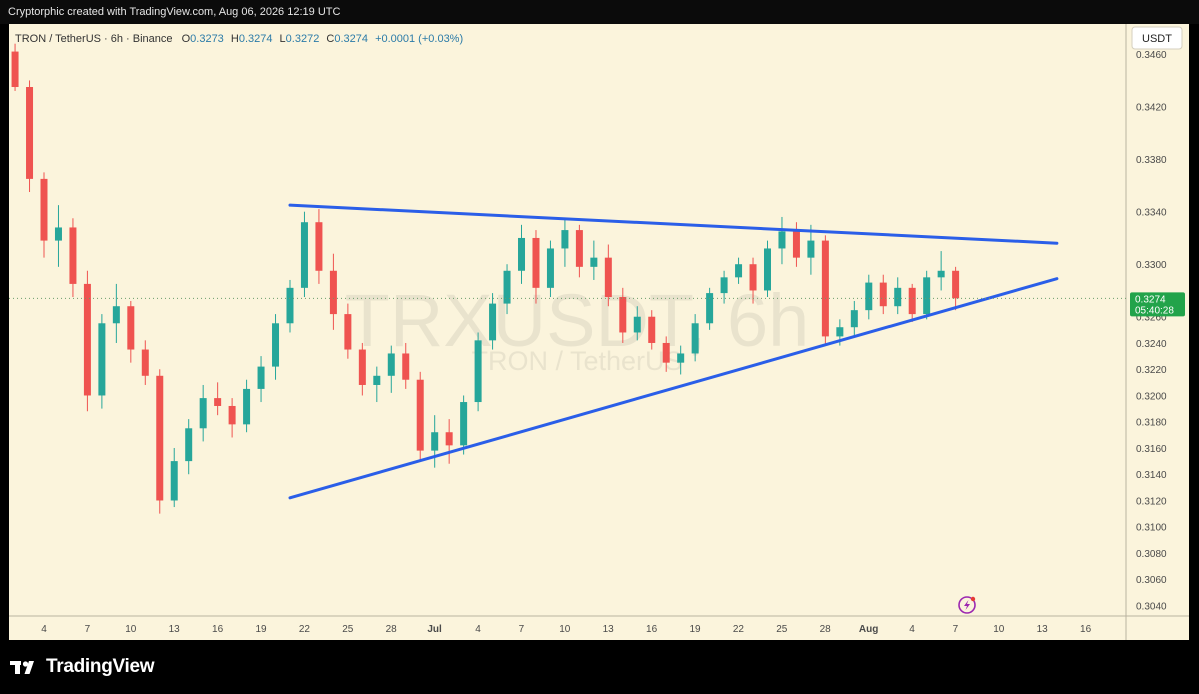 The image size is (1199, 694). Describe the element at coordinates (1151, 160) in the screenshot. I see `price-tick-label: 0.3380` at that location.